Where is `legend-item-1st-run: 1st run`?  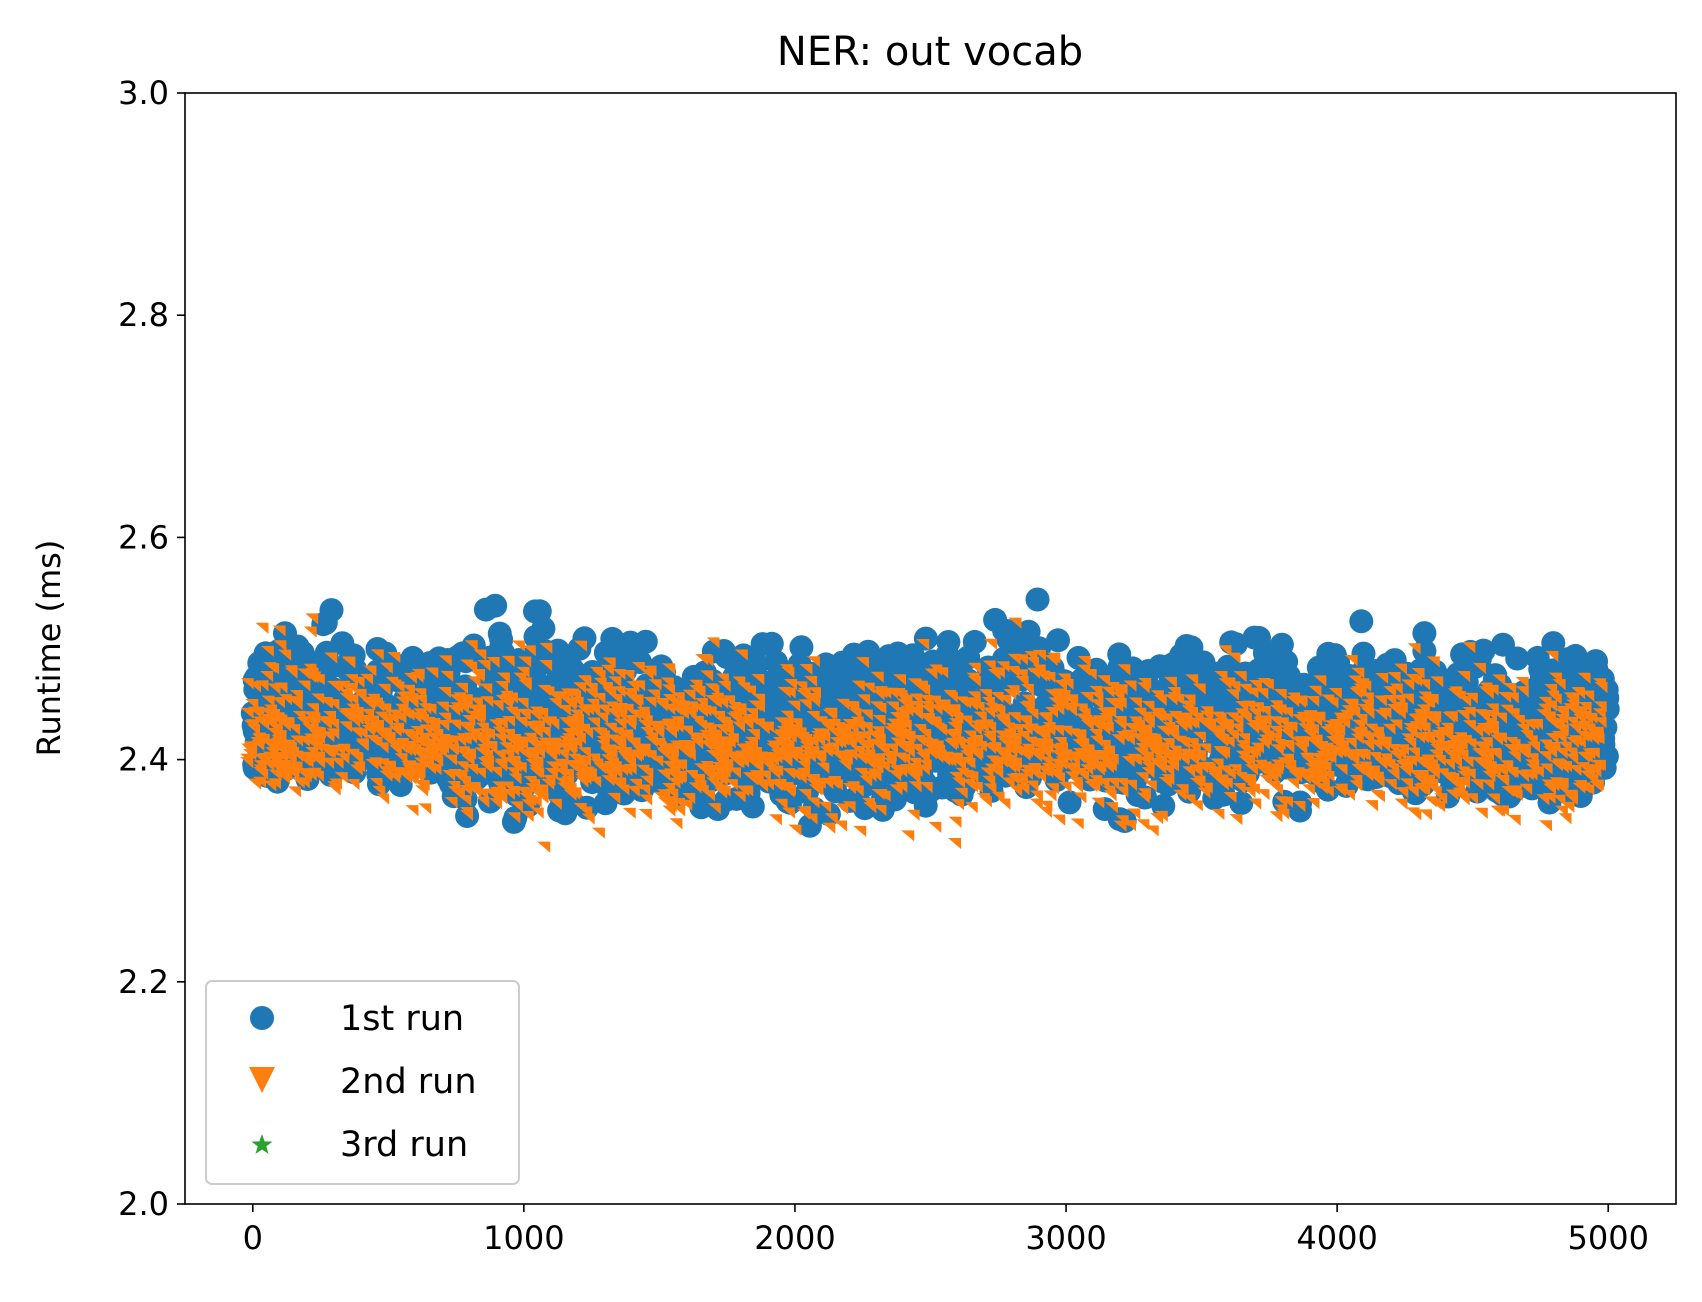
legend-item-1st-run: 1st run is located at coordinates (357, 1019).